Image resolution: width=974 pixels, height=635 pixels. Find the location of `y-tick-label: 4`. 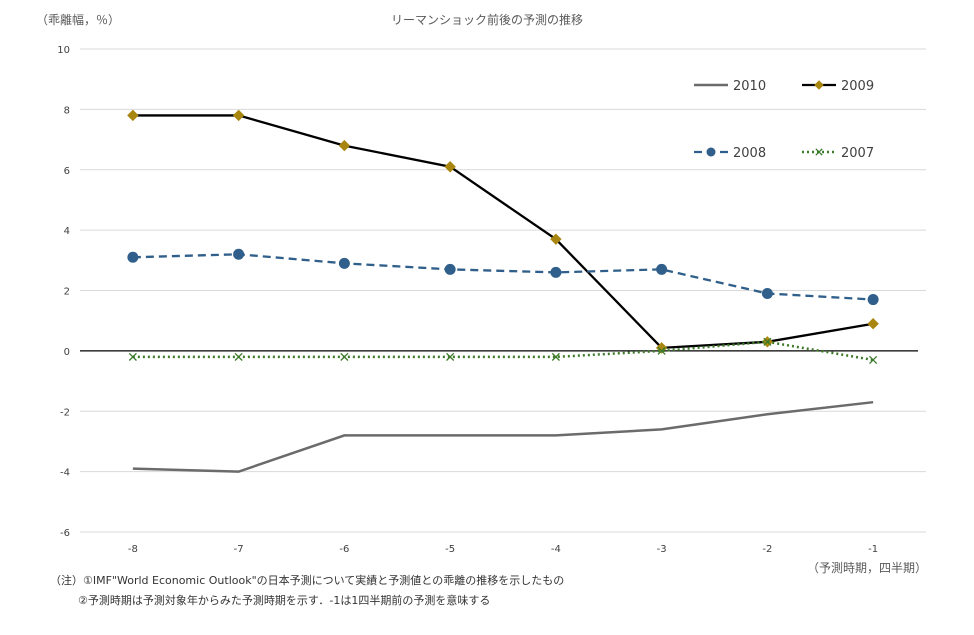

y-tick-label: 4 is located at coordinates (67, 231).